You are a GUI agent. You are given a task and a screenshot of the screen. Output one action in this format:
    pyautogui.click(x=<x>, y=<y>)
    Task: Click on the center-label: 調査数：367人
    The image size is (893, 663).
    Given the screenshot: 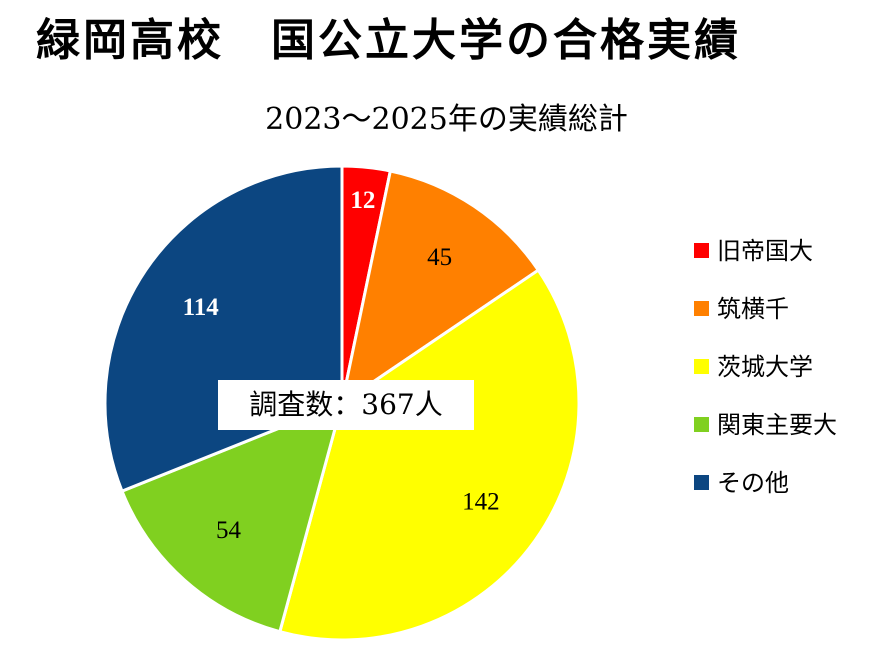 What is the action you would take?
    pyautogui.click(x=346, y=404)
    